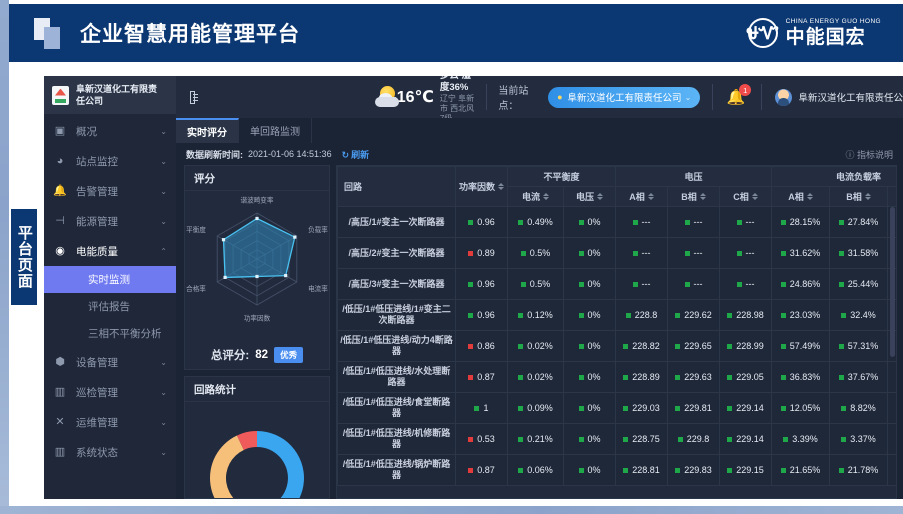 This screenshot has width=903, height=514. I want to click on cell-loop-name: /高压/1#变主一次断路器, so click(396, 222).